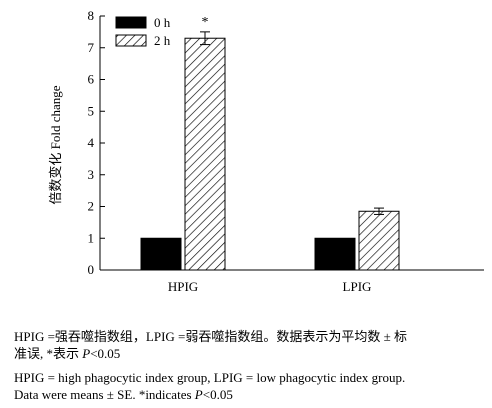  I want to click on caption-zh-line-1: HPIG =强吞噬指数组，LPIG =弱吞噬指数组。数据表示为平均数 ± 标, so click(211, 336).